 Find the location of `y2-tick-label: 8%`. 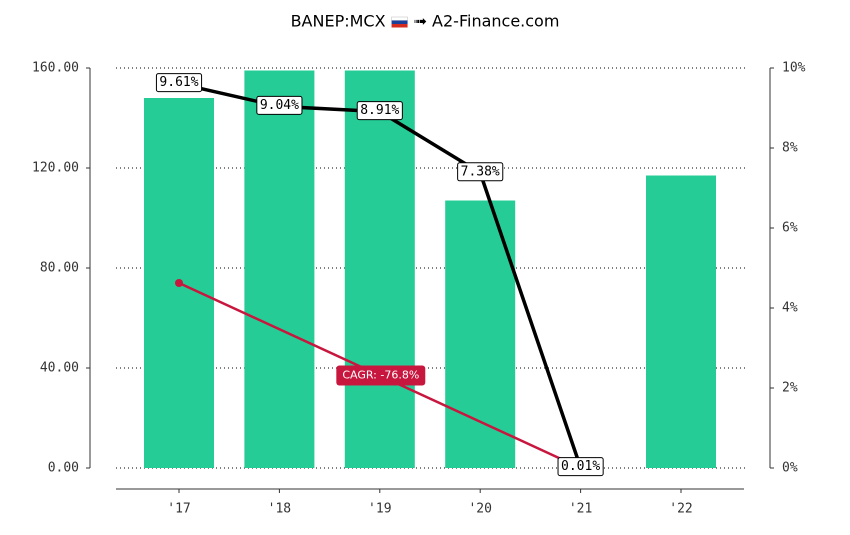

y2-tick-label: 8% is located at coordinates (790, 148).